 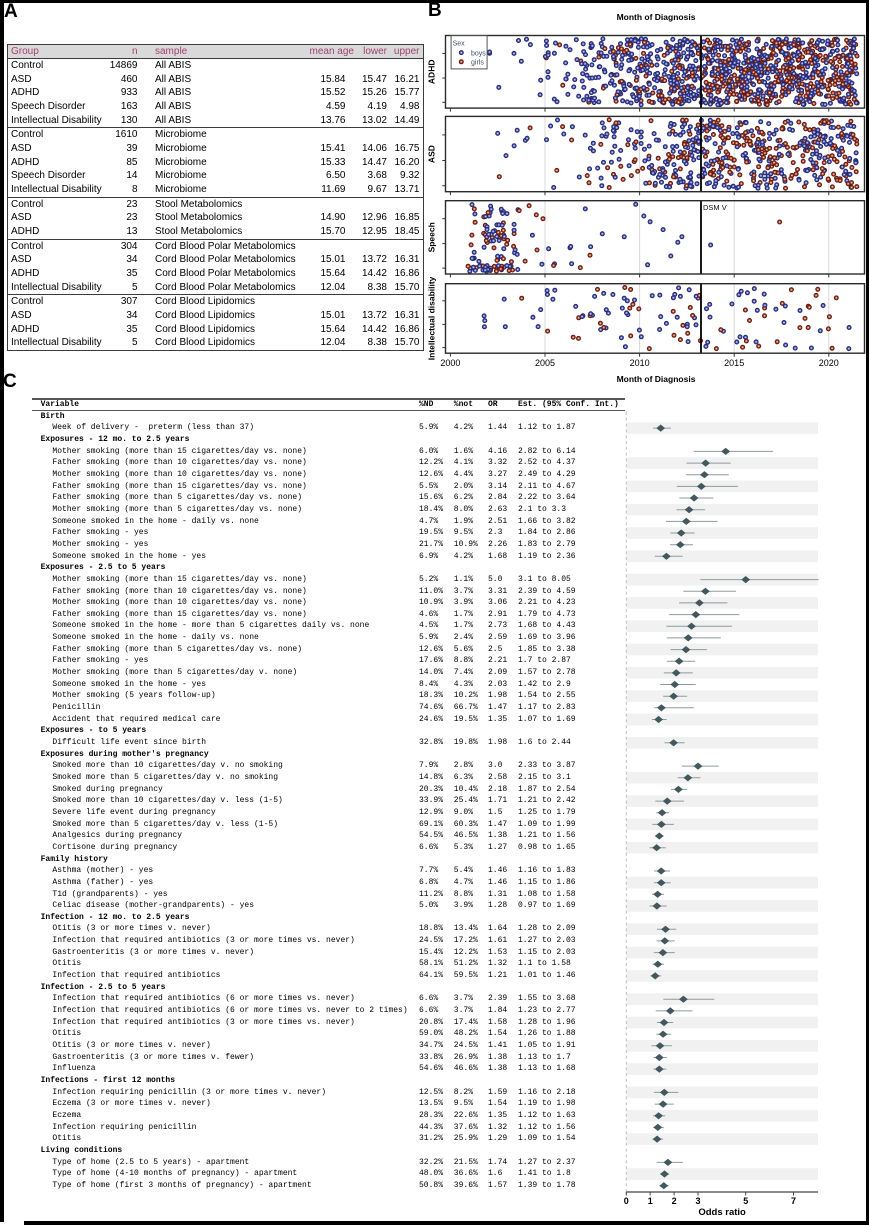 I want to click on svg-text: Odds ratio, so click(x=722, y=1212).